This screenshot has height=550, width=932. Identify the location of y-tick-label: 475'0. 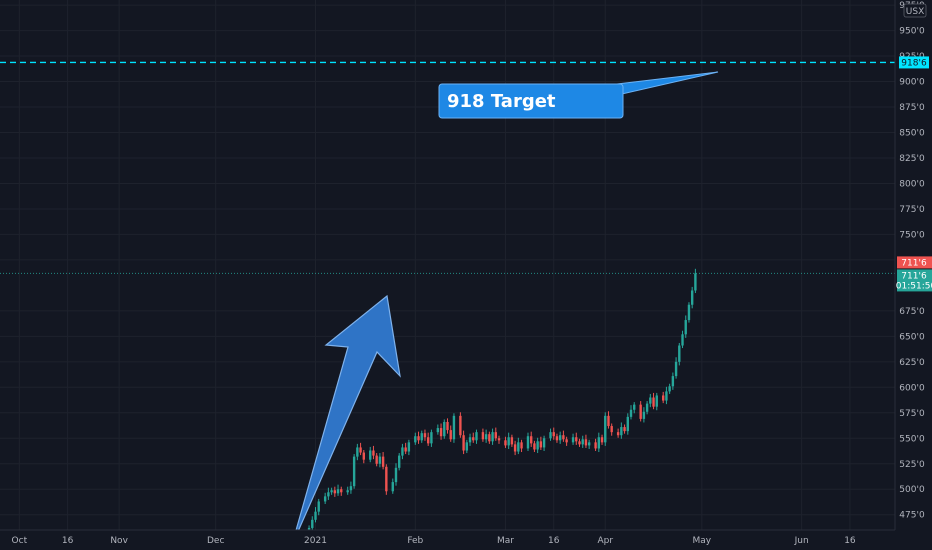
(912, 516).